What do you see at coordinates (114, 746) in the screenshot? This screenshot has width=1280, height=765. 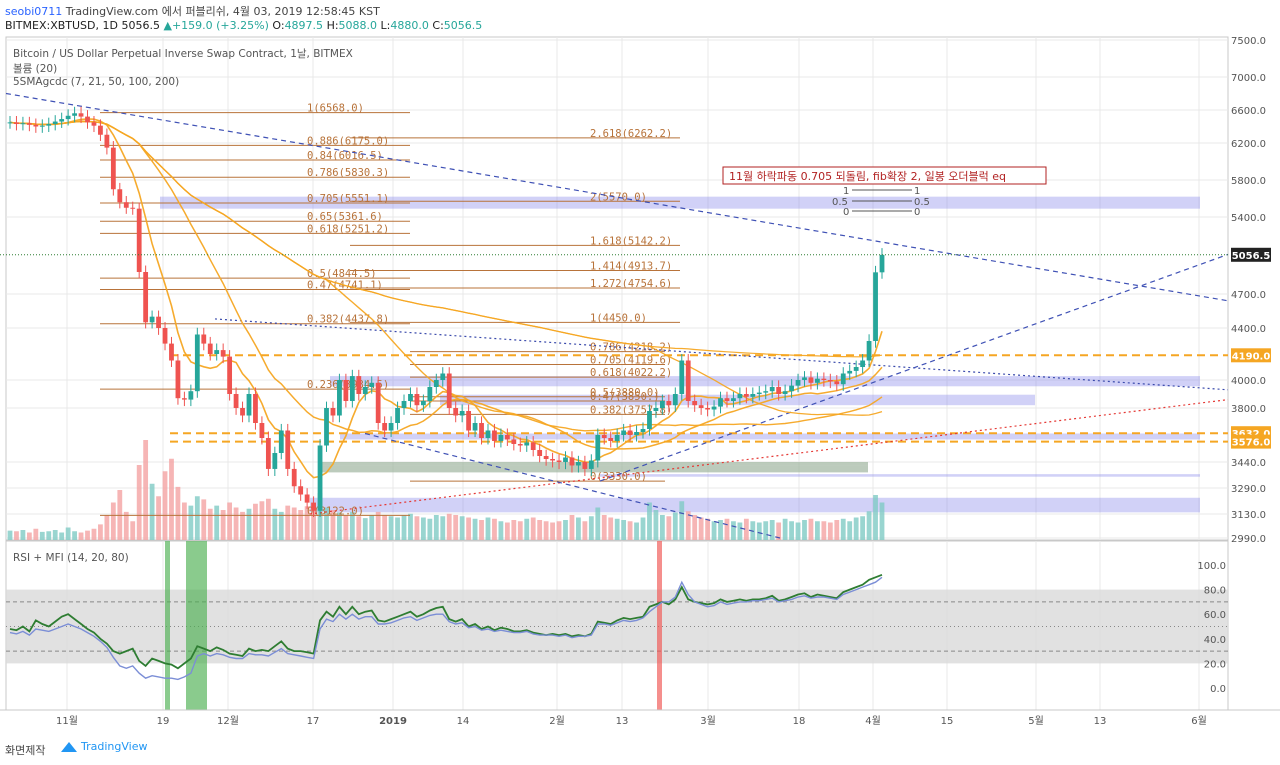 I see `tradingview-brand: TradingView` at bounding box center [114, 746].